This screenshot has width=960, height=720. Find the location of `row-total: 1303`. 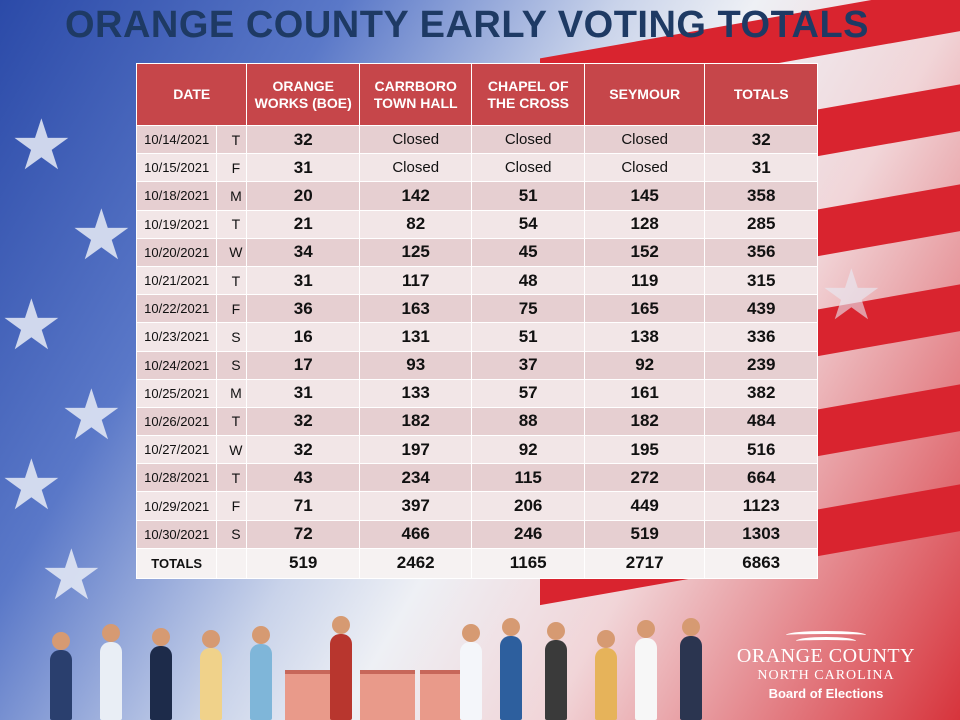

row-total: 1303 is located at coordinates (761, 534).